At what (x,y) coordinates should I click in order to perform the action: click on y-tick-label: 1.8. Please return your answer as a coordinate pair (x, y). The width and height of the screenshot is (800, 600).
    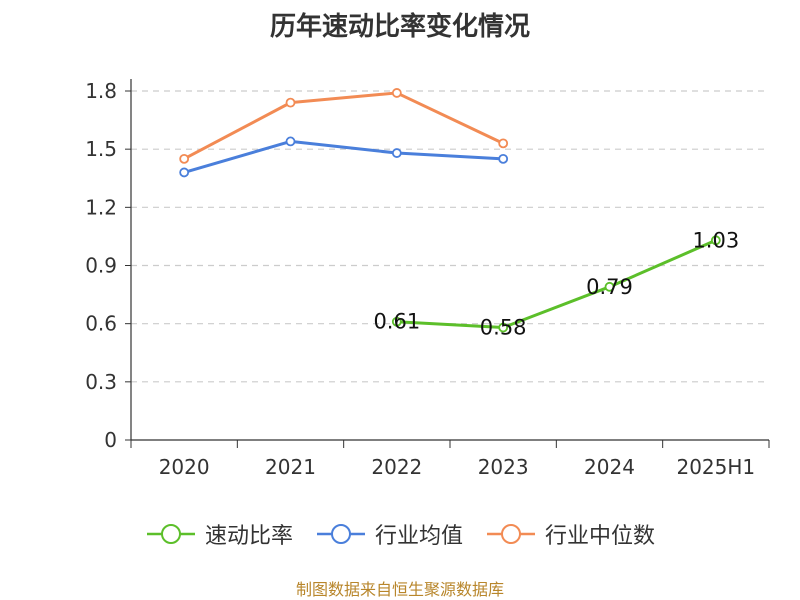
    Looking at the image, I should click on (101, 91).